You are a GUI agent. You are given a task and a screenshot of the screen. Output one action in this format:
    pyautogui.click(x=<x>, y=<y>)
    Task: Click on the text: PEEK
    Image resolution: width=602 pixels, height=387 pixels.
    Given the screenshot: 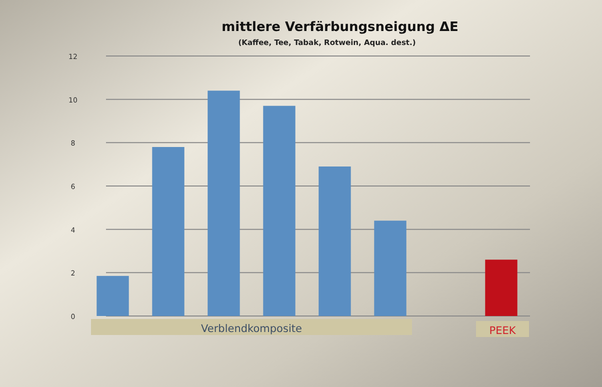 What is the action you would take?
    pyautogui.click(x=503, y=331)
    